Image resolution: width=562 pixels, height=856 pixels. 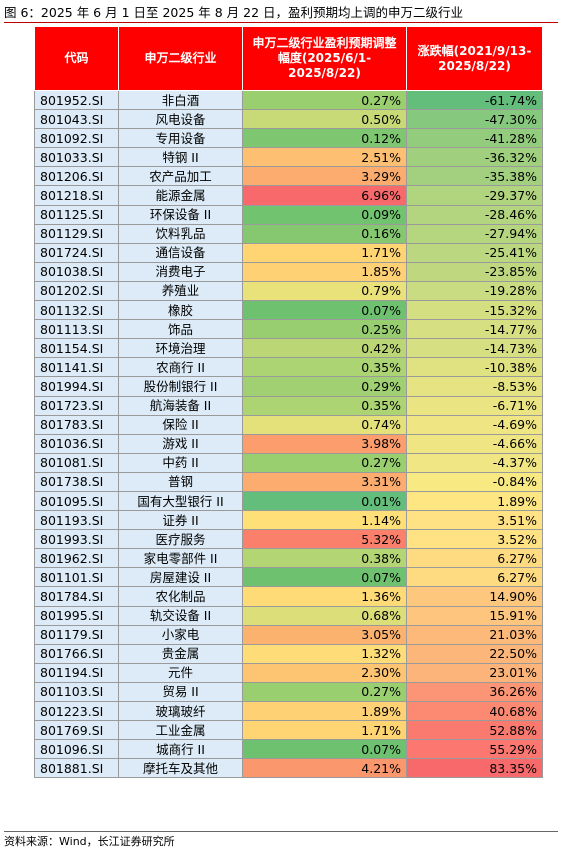 I want to click on table-row: 801179.SI 小家电 3.05% 21.03%, so click(x=288, y=634).